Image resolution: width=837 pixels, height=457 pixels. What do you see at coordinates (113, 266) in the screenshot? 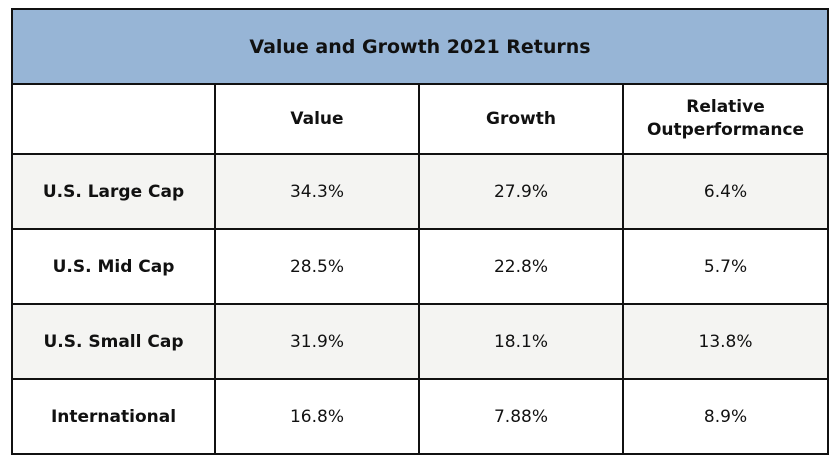
I see `row-label: U.S. Mid Cap` at bounding box center [113, 266].